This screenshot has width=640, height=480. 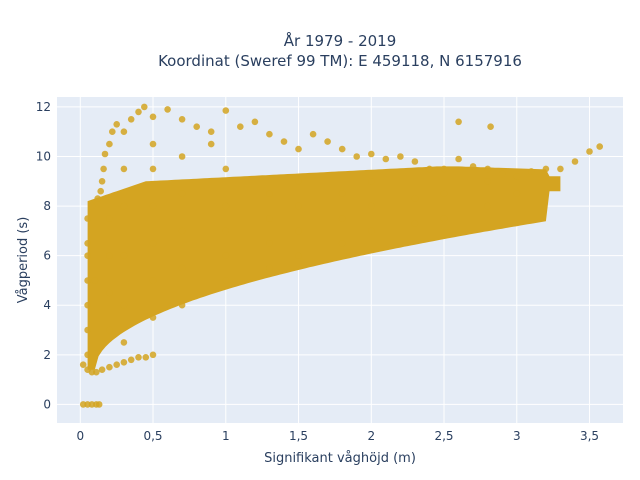 What do you see at coordinates (47, 206) in the screenshot?
I see `y-tick-label: 8` at bounding box center [47, 206].